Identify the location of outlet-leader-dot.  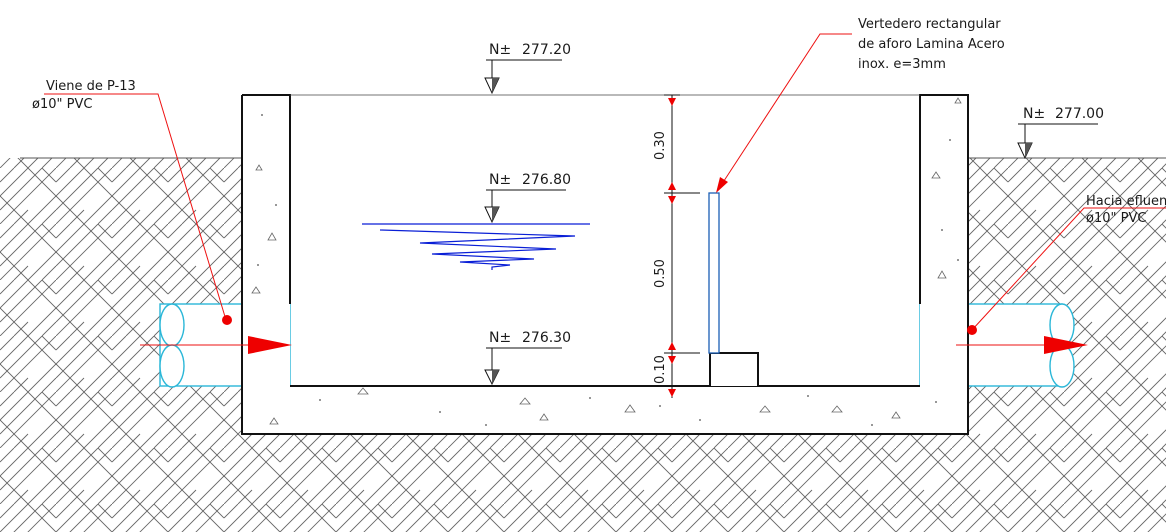
(972, 330).